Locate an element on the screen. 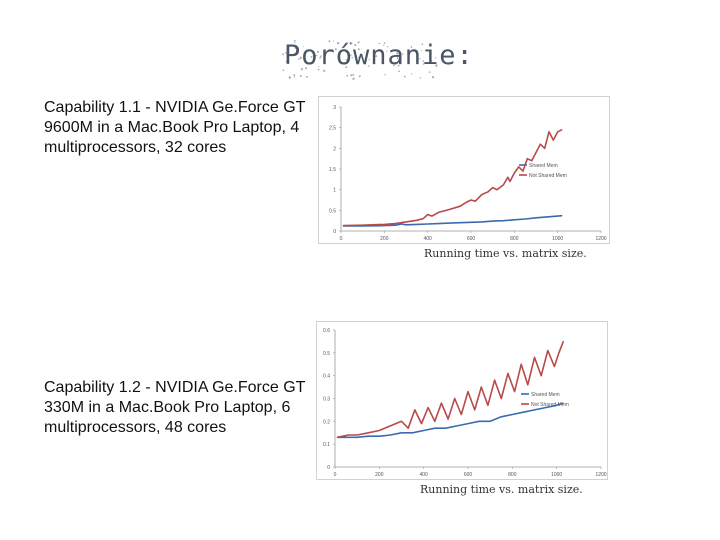  y-tick-label: 1.5 is located at coordinates (332, 170).